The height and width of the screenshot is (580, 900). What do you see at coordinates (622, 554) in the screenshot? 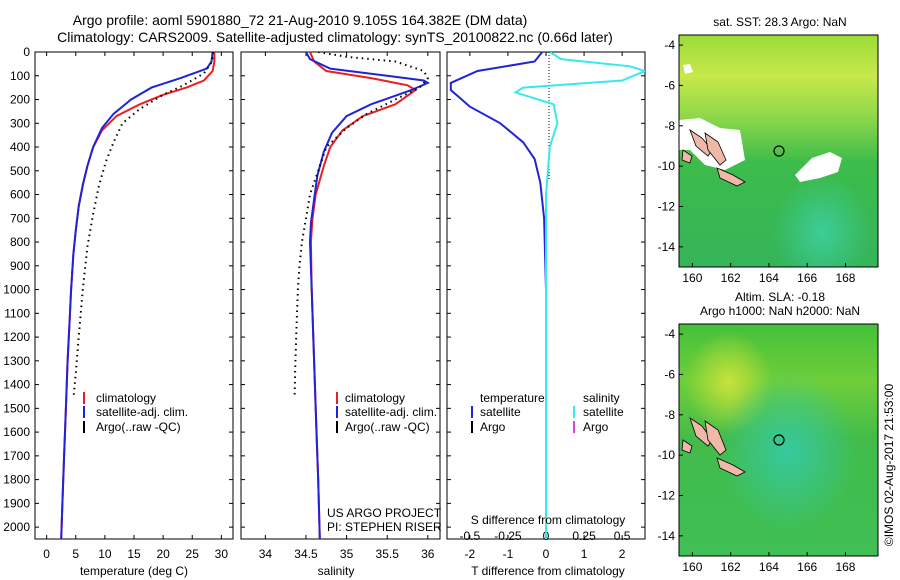
I see `x-tick-label: 2` at bounding box center [622, 554].